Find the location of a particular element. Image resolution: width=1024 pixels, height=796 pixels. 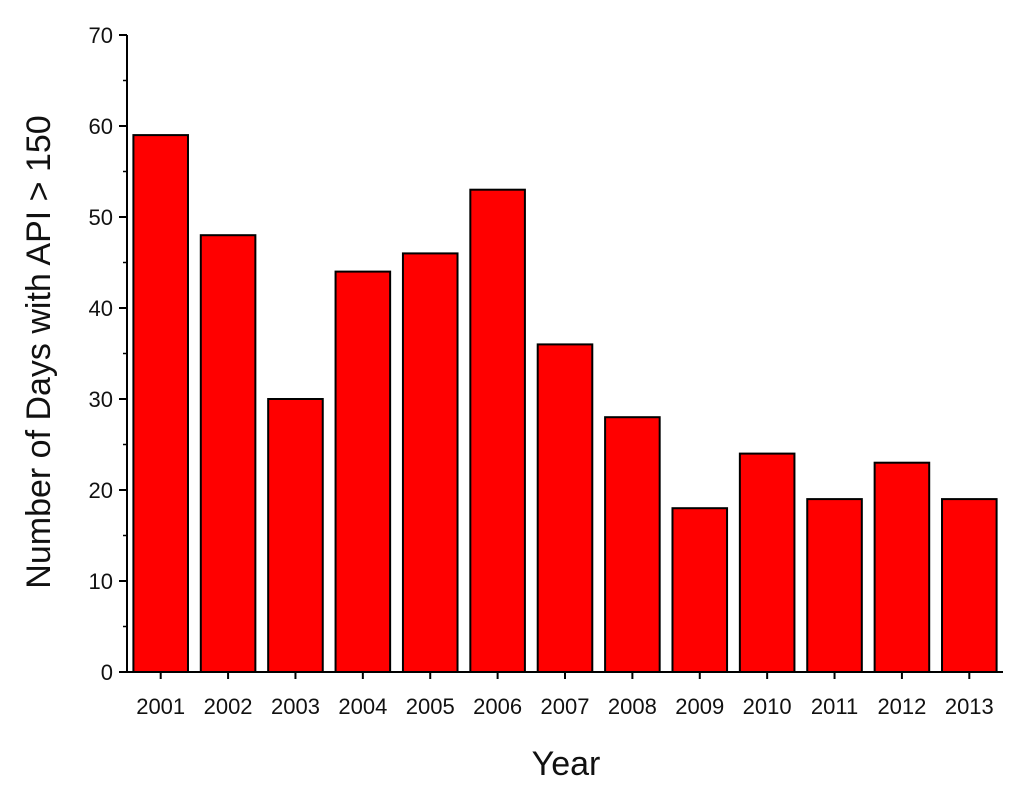

bar-2003 is located at coordinates (295, 535).